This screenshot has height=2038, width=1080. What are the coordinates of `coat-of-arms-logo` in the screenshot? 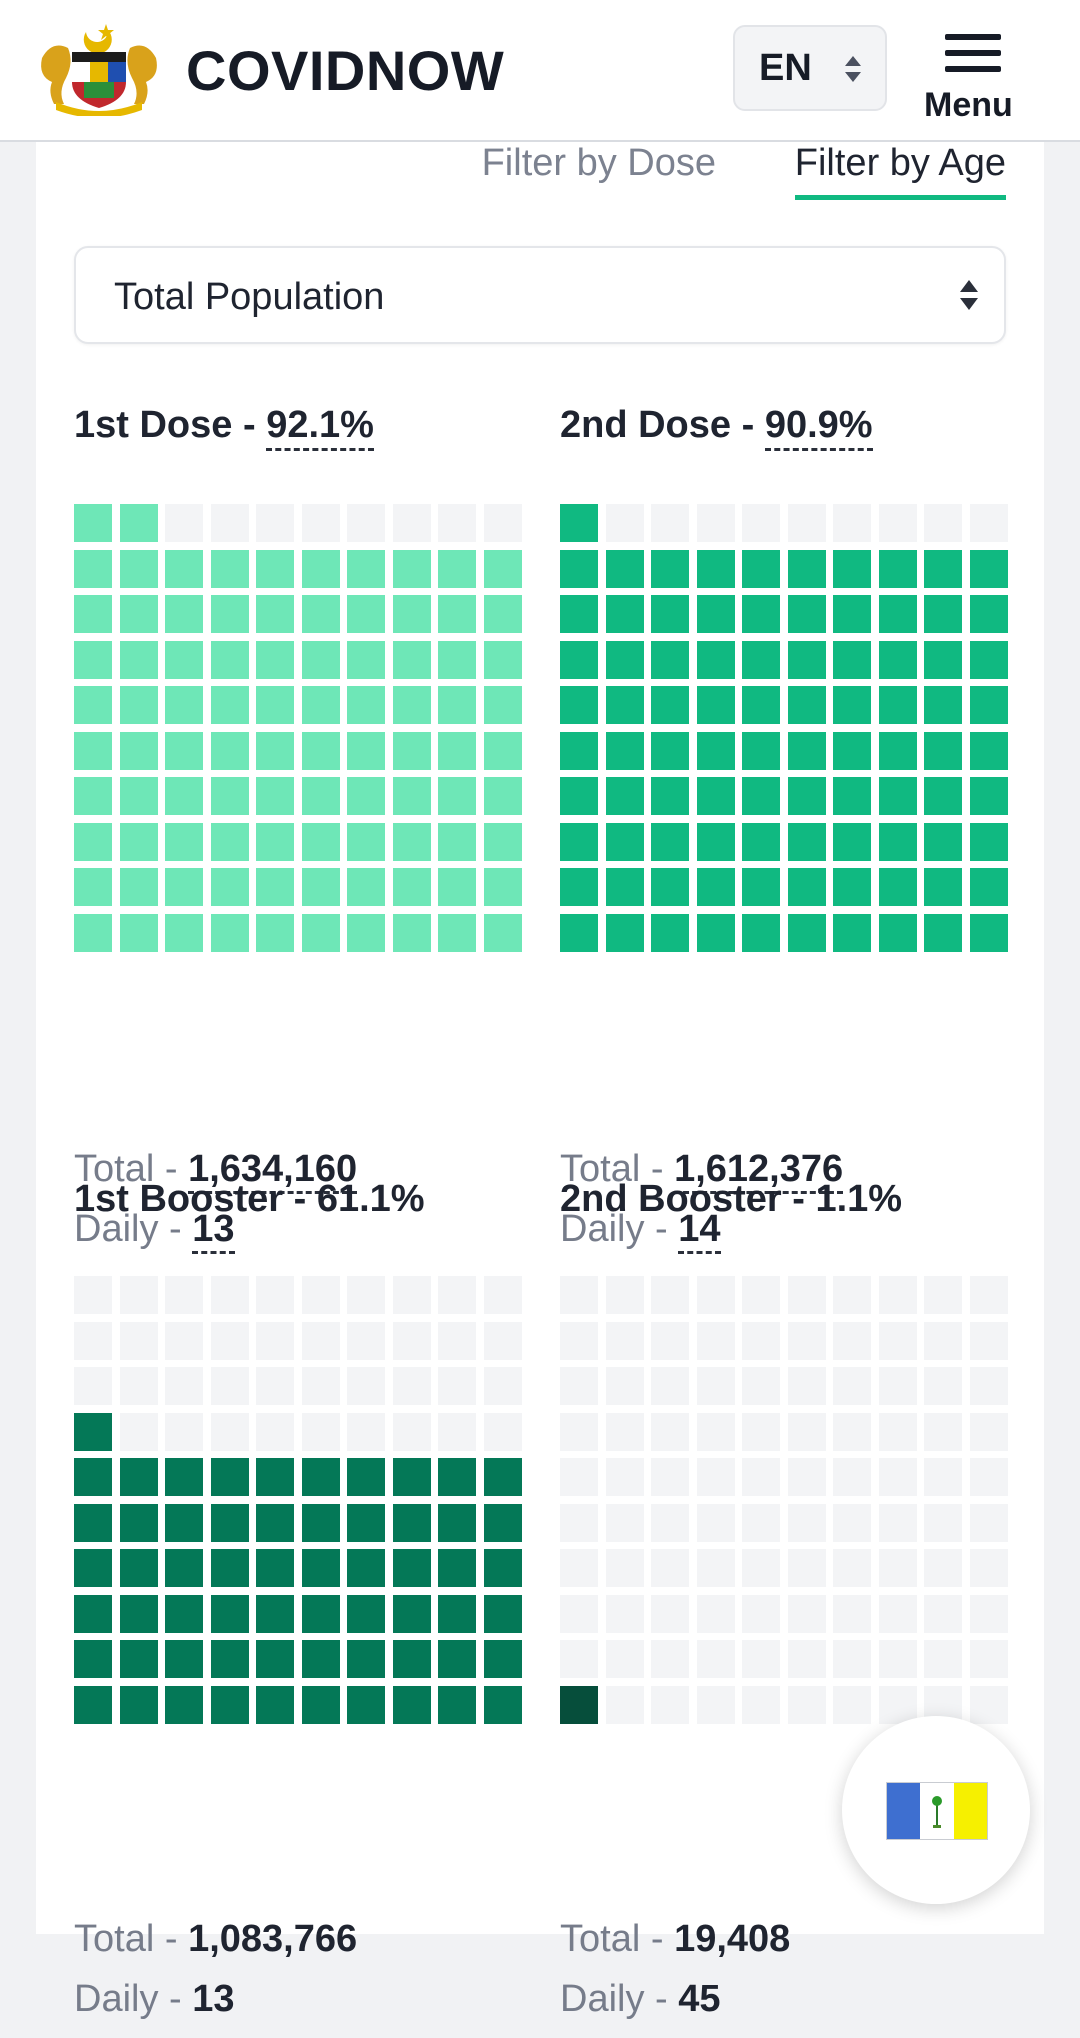 It's located at (99, 68).